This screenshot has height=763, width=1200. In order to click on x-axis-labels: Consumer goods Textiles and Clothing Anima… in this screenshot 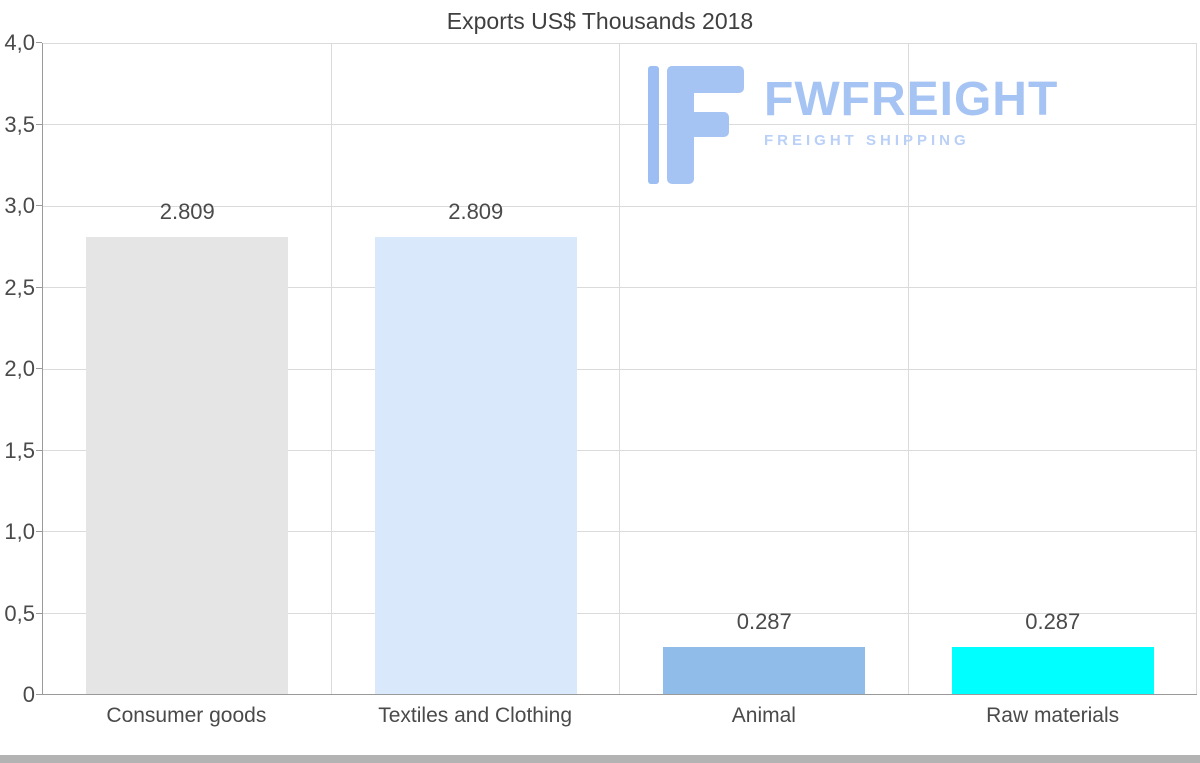, I will do `click(619, 719)`.